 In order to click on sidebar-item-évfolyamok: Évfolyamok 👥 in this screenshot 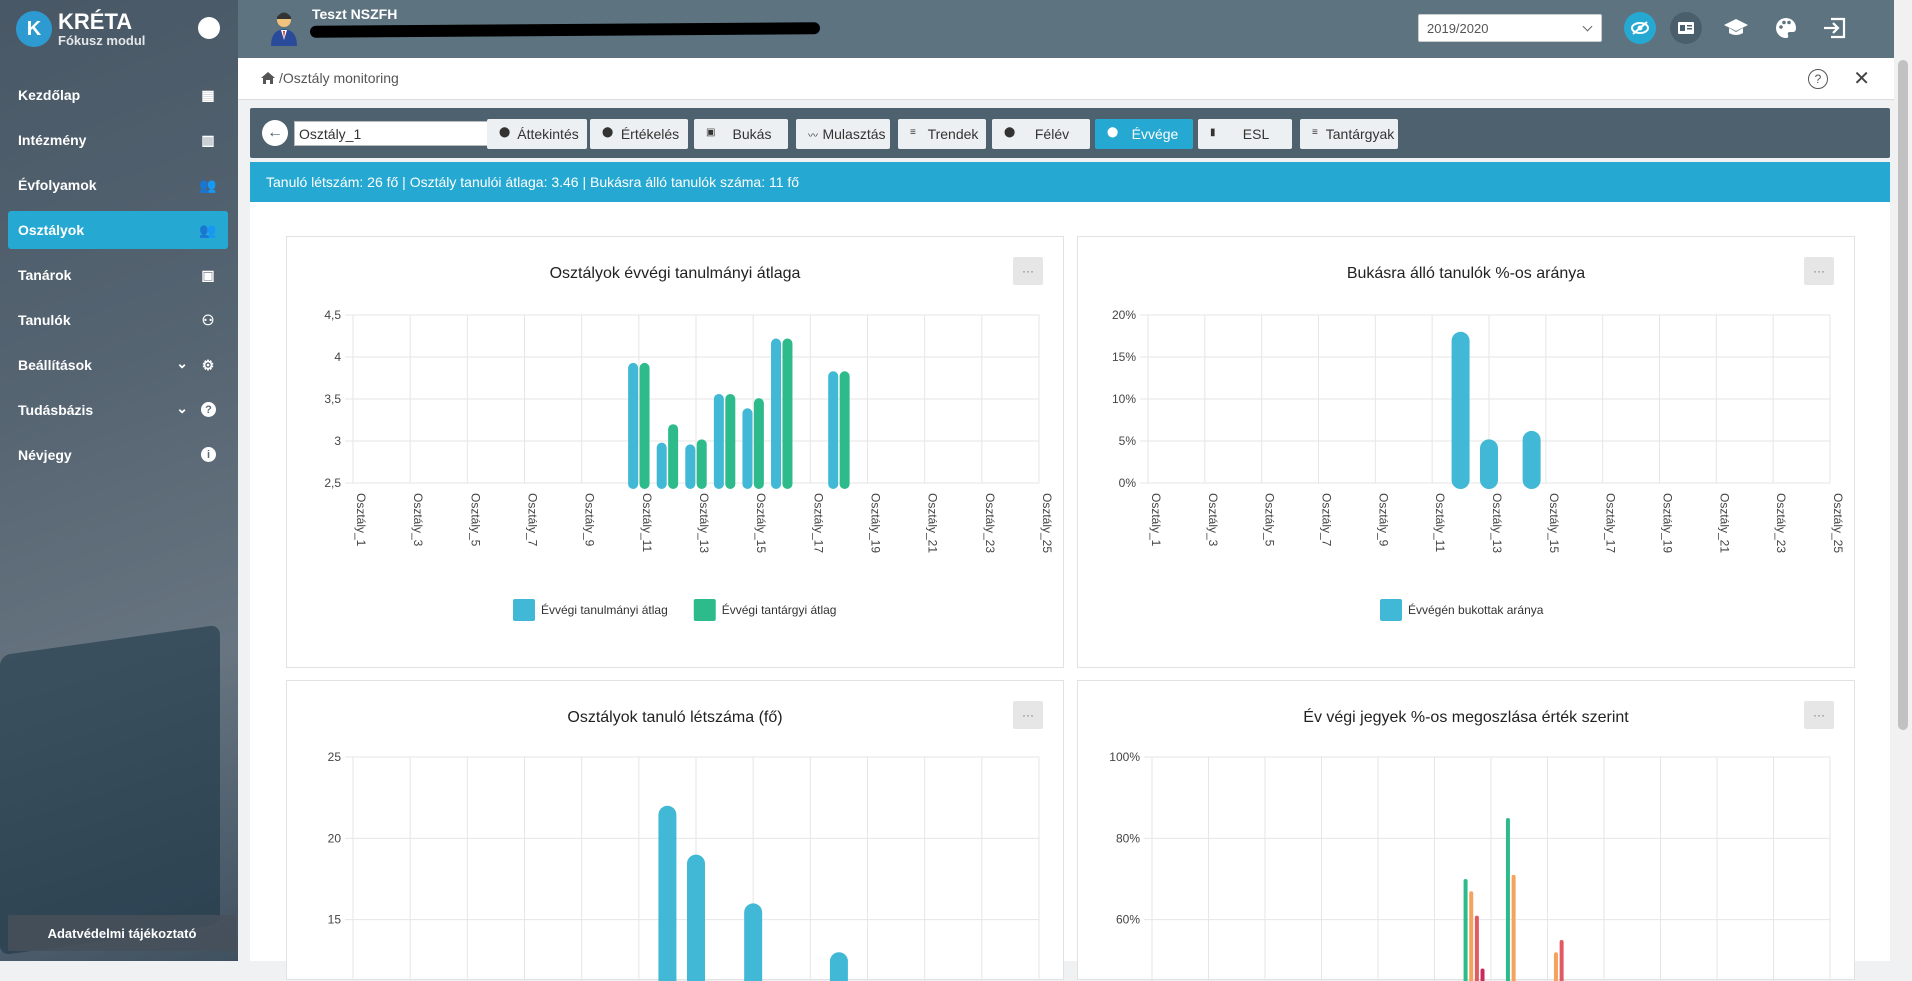, I will do `click(118, 185)`.